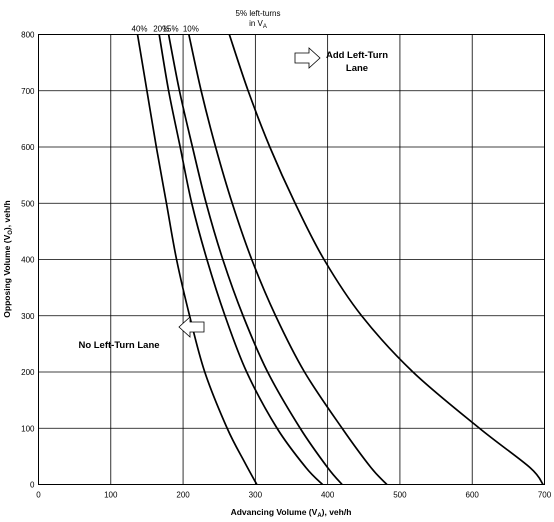 The width and height of the screenshot is (554, 522). I want to click on curve-labels: 40% 20%15% 10%, so click(165, 29).